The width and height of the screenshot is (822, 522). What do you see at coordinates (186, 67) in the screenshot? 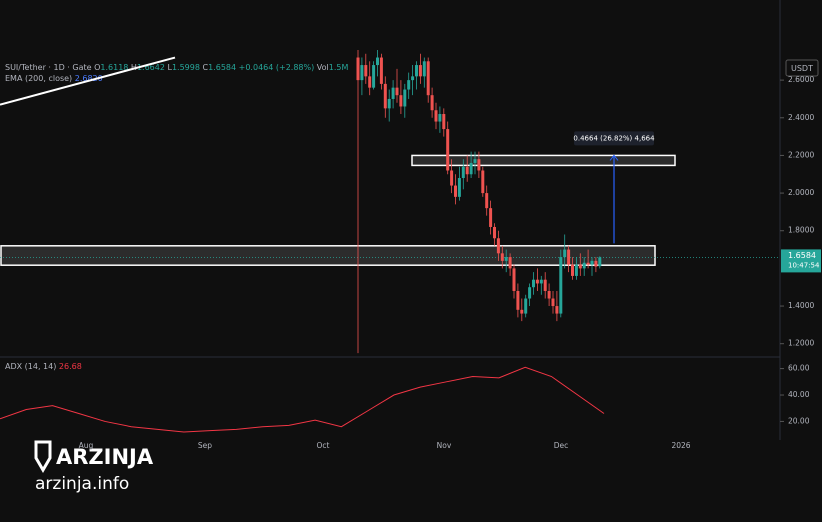
I see `low: 1.5998` at bounding box center [186, 67].